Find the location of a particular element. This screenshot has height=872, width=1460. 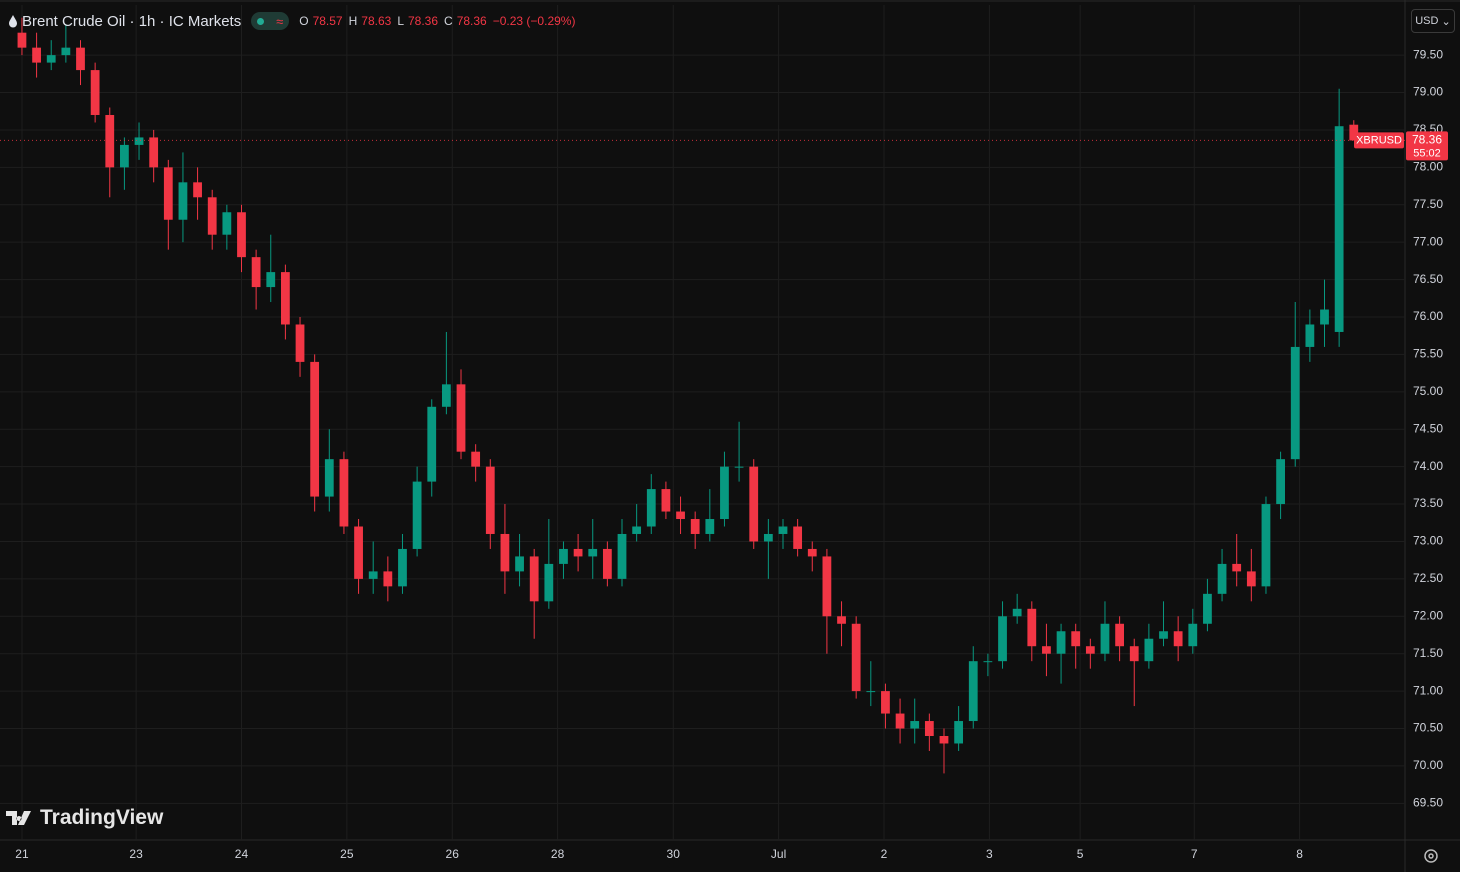

y-tick-label: 70.00 is located at coordinates (1428, 765).